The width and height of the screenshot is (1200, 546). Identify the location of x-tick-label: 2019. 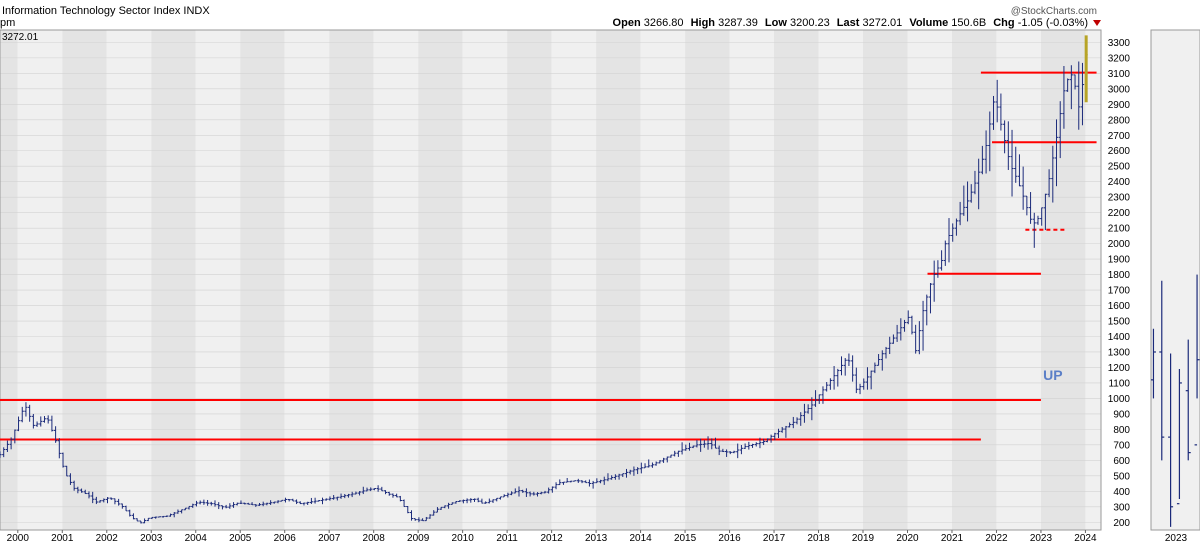
(863, 538).